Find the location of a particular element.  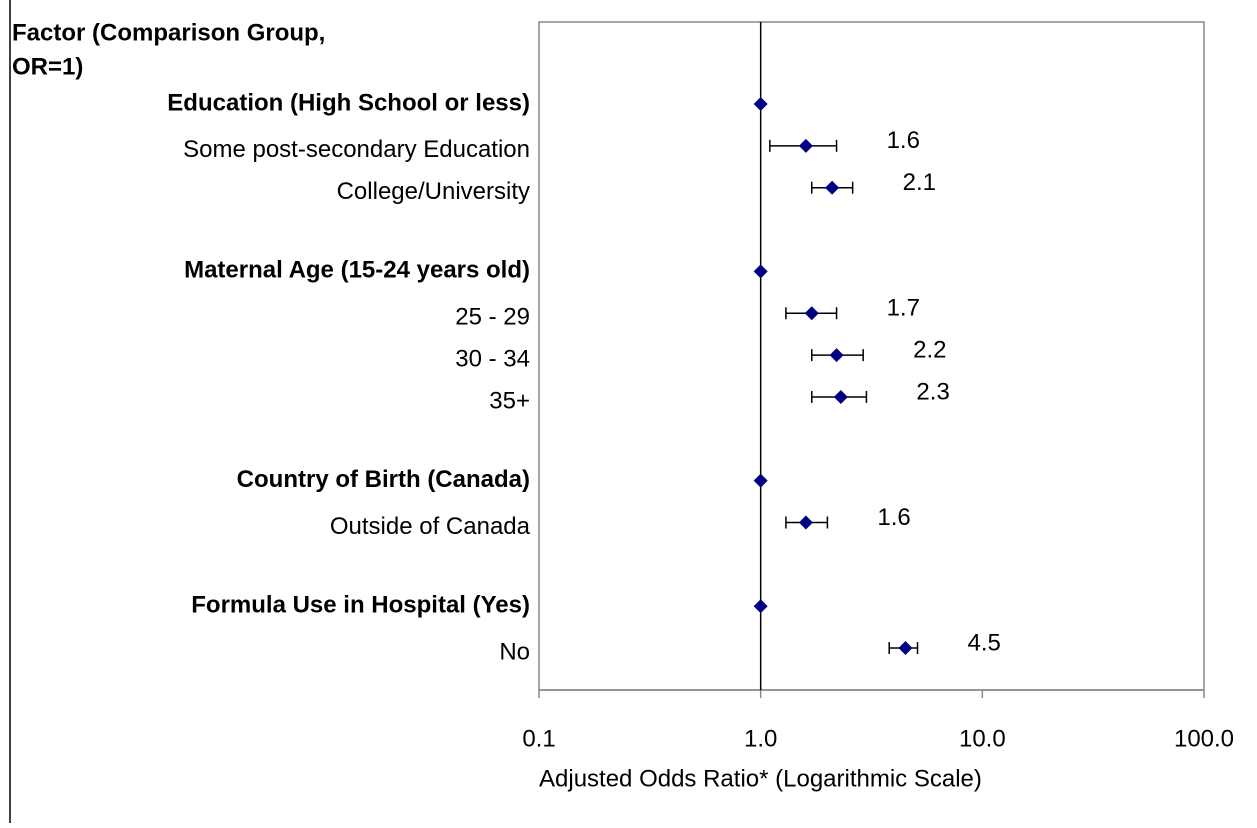

row-label: 30 - 34 is located at coordinates (492, 358).